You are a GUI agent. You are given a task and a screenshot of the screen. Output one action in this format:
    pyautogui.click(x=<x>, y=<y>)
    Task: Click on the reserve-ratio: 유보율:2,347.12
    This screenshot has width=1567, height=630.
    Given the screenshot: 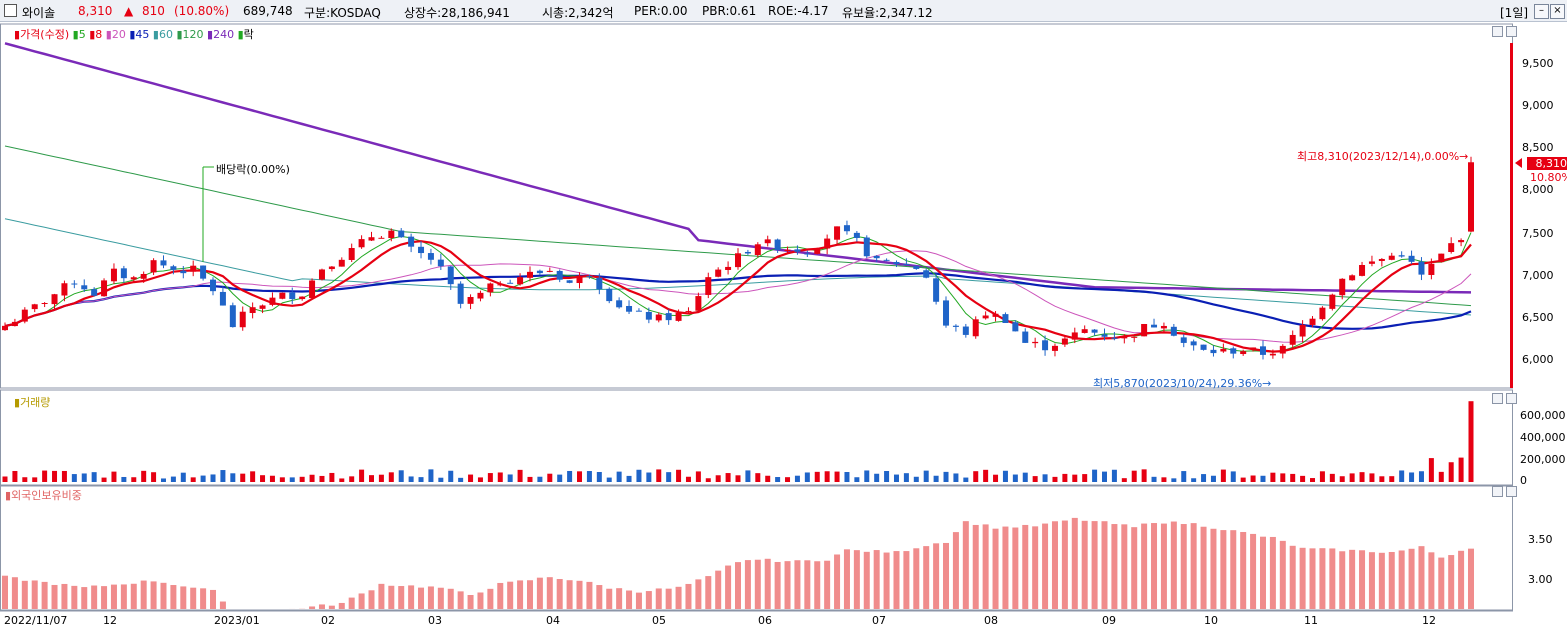 What is the action you would take?
    pyautogui.click(x=887, y=13)
    